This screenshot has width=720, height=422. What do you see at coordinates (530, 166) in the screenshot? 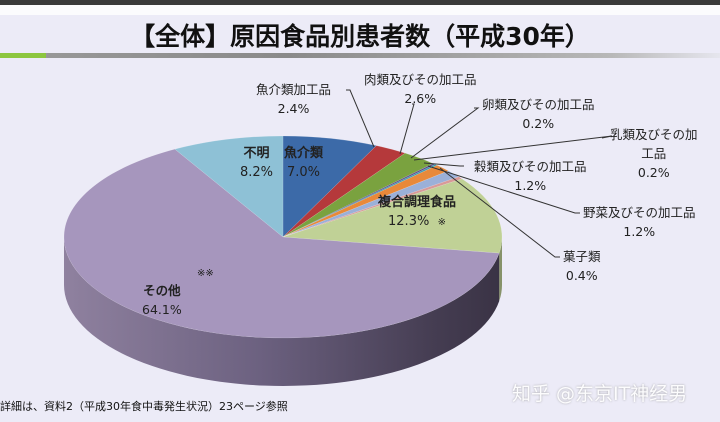
I see `label-koku-name: 穀類及びその加工品` at bounding box center [530, 166].